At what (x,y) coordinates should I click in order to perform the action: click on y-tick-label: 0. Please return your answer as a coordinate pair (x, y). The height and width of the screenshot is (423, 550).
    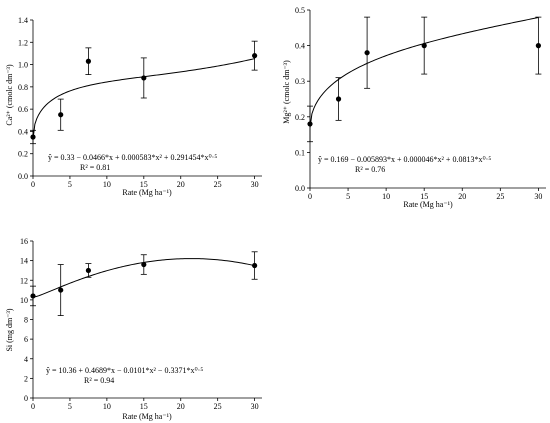
    Looking at the image, I should click on (26, 398).